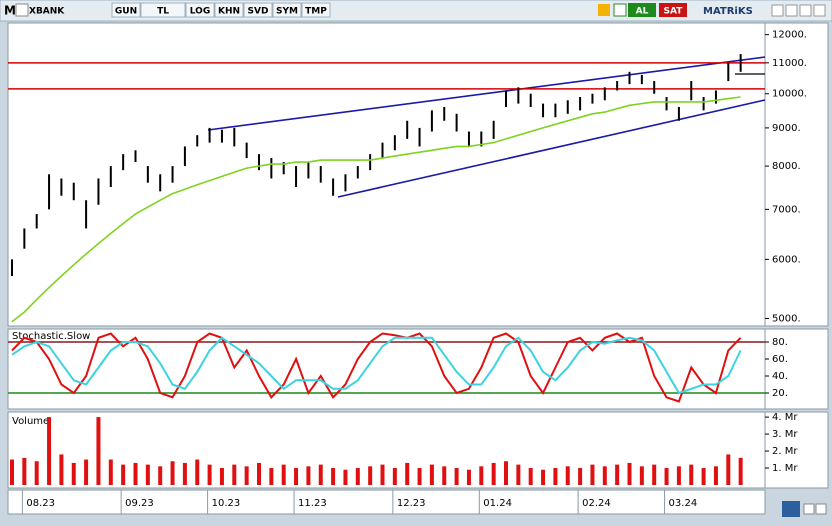  Describe the element at coordinates (226, 503) in the screenshot. I see `x-tick-label: 10.23` at that location.